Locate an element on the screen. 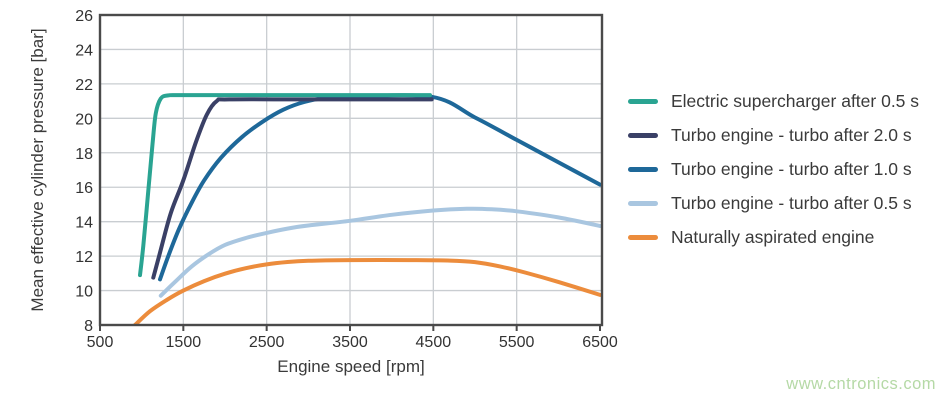  legend-item: Turbo engine - turbo after 1.0 s is located at coordinates (773, 169).